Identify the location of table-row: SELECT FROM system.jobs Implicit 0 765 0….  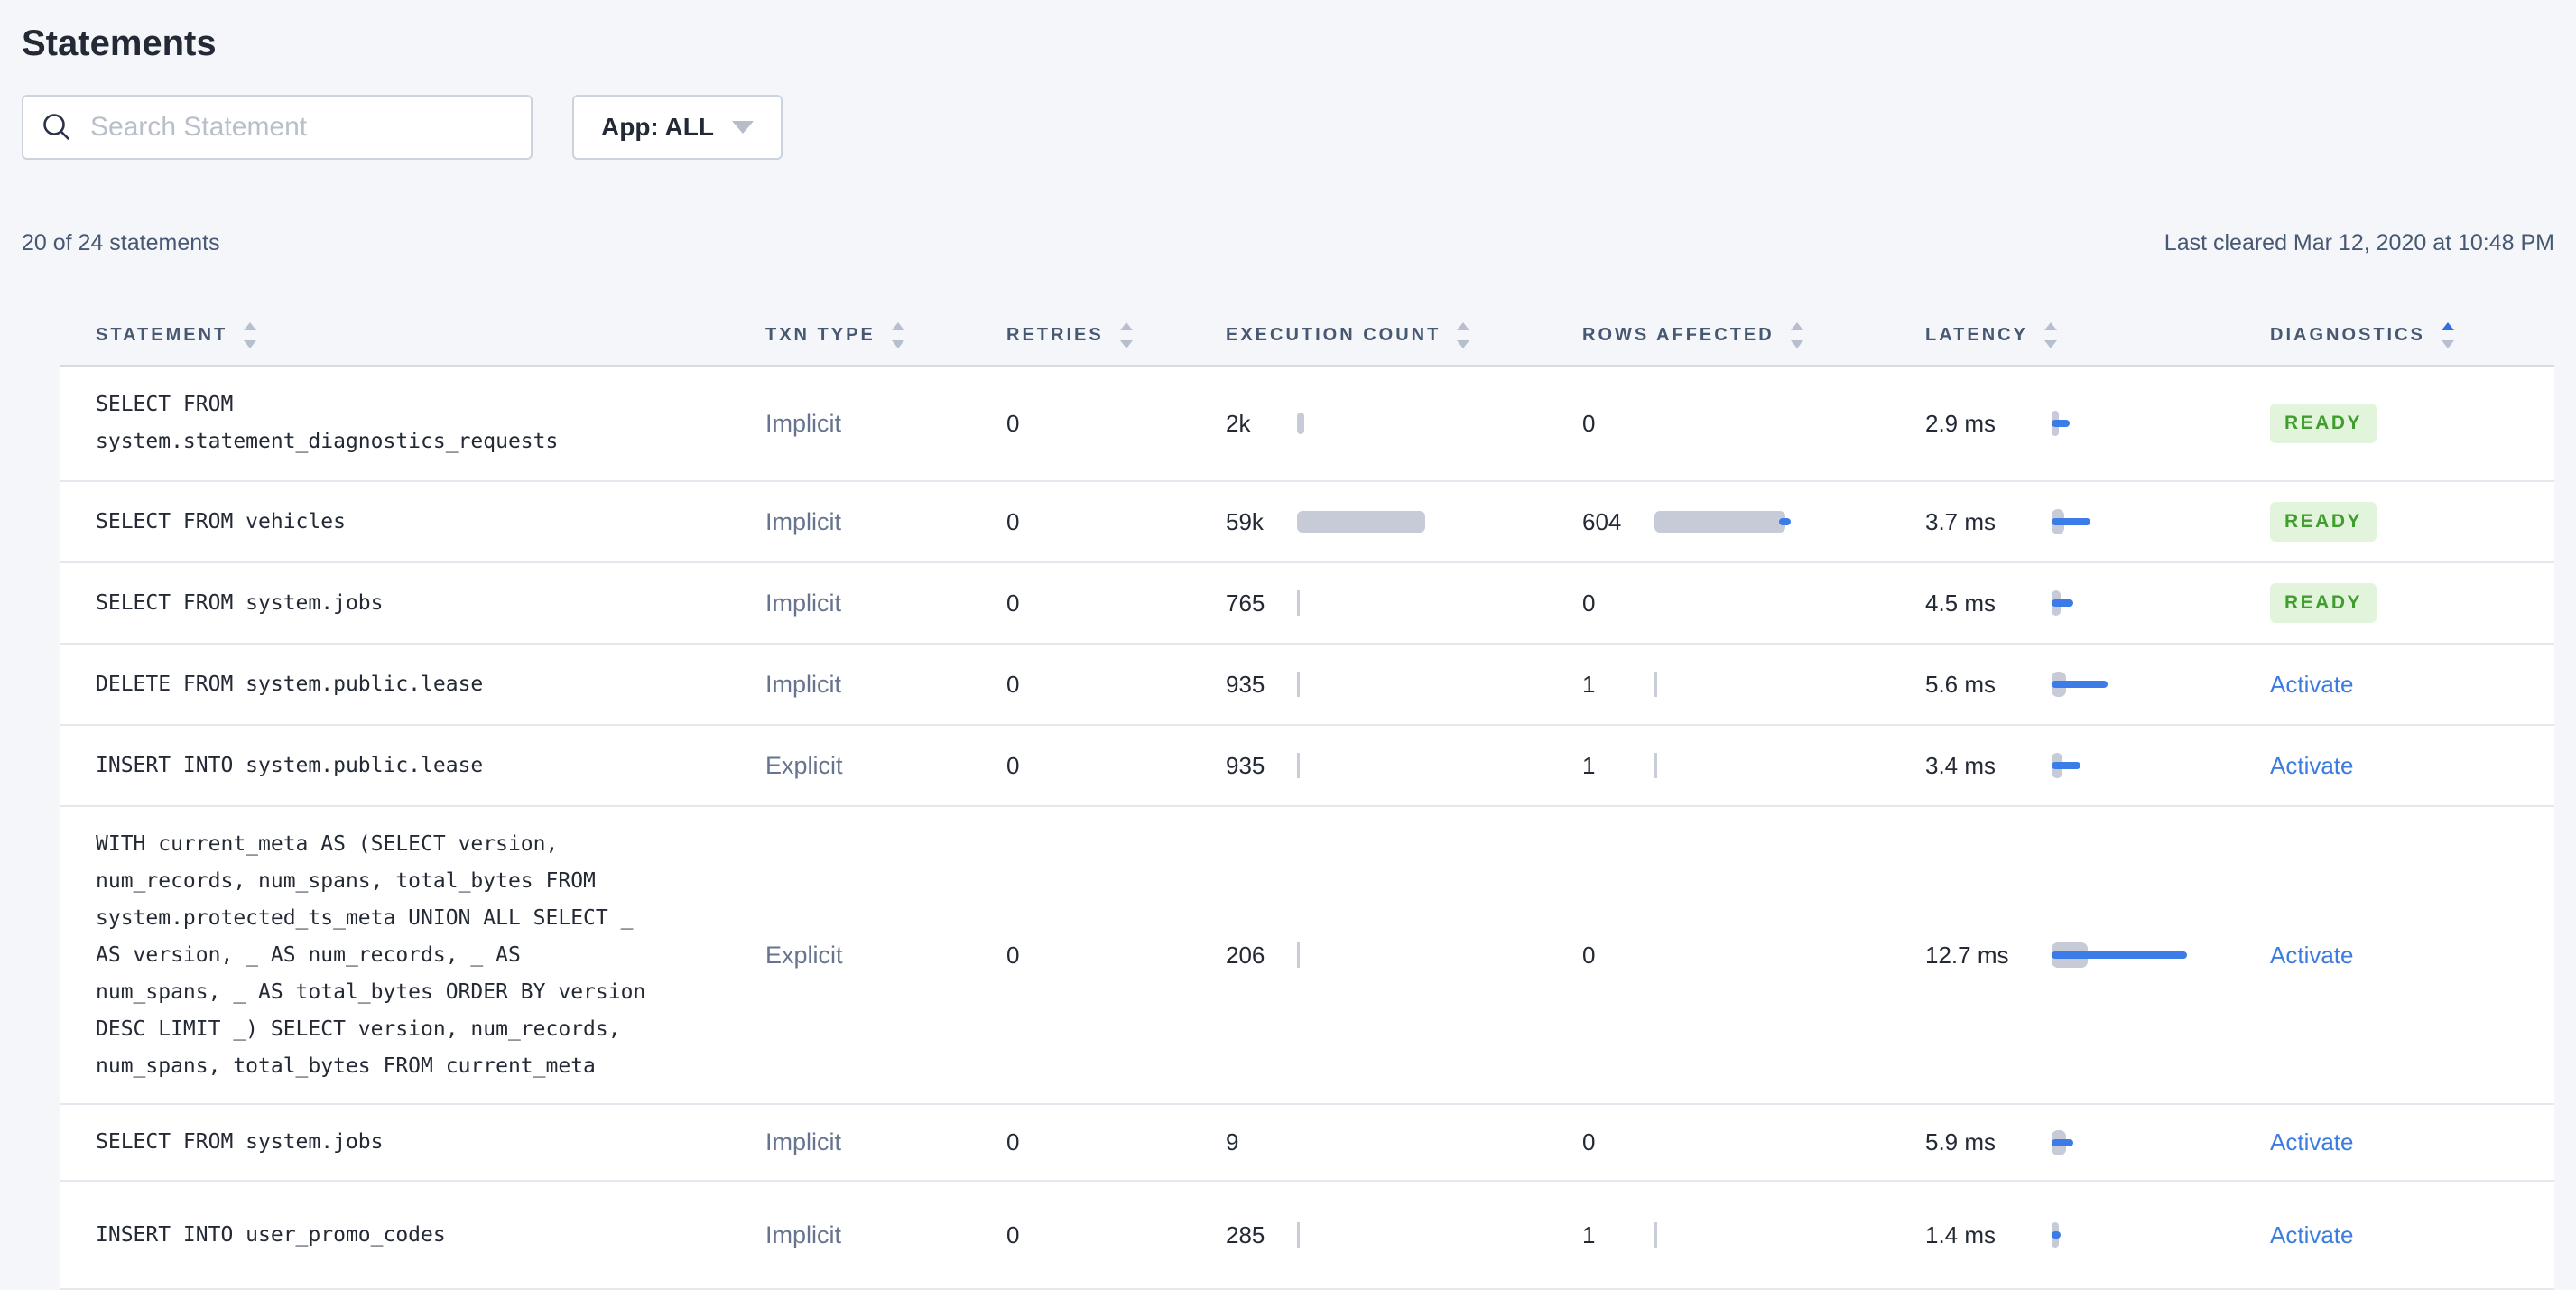
(1307, 604).